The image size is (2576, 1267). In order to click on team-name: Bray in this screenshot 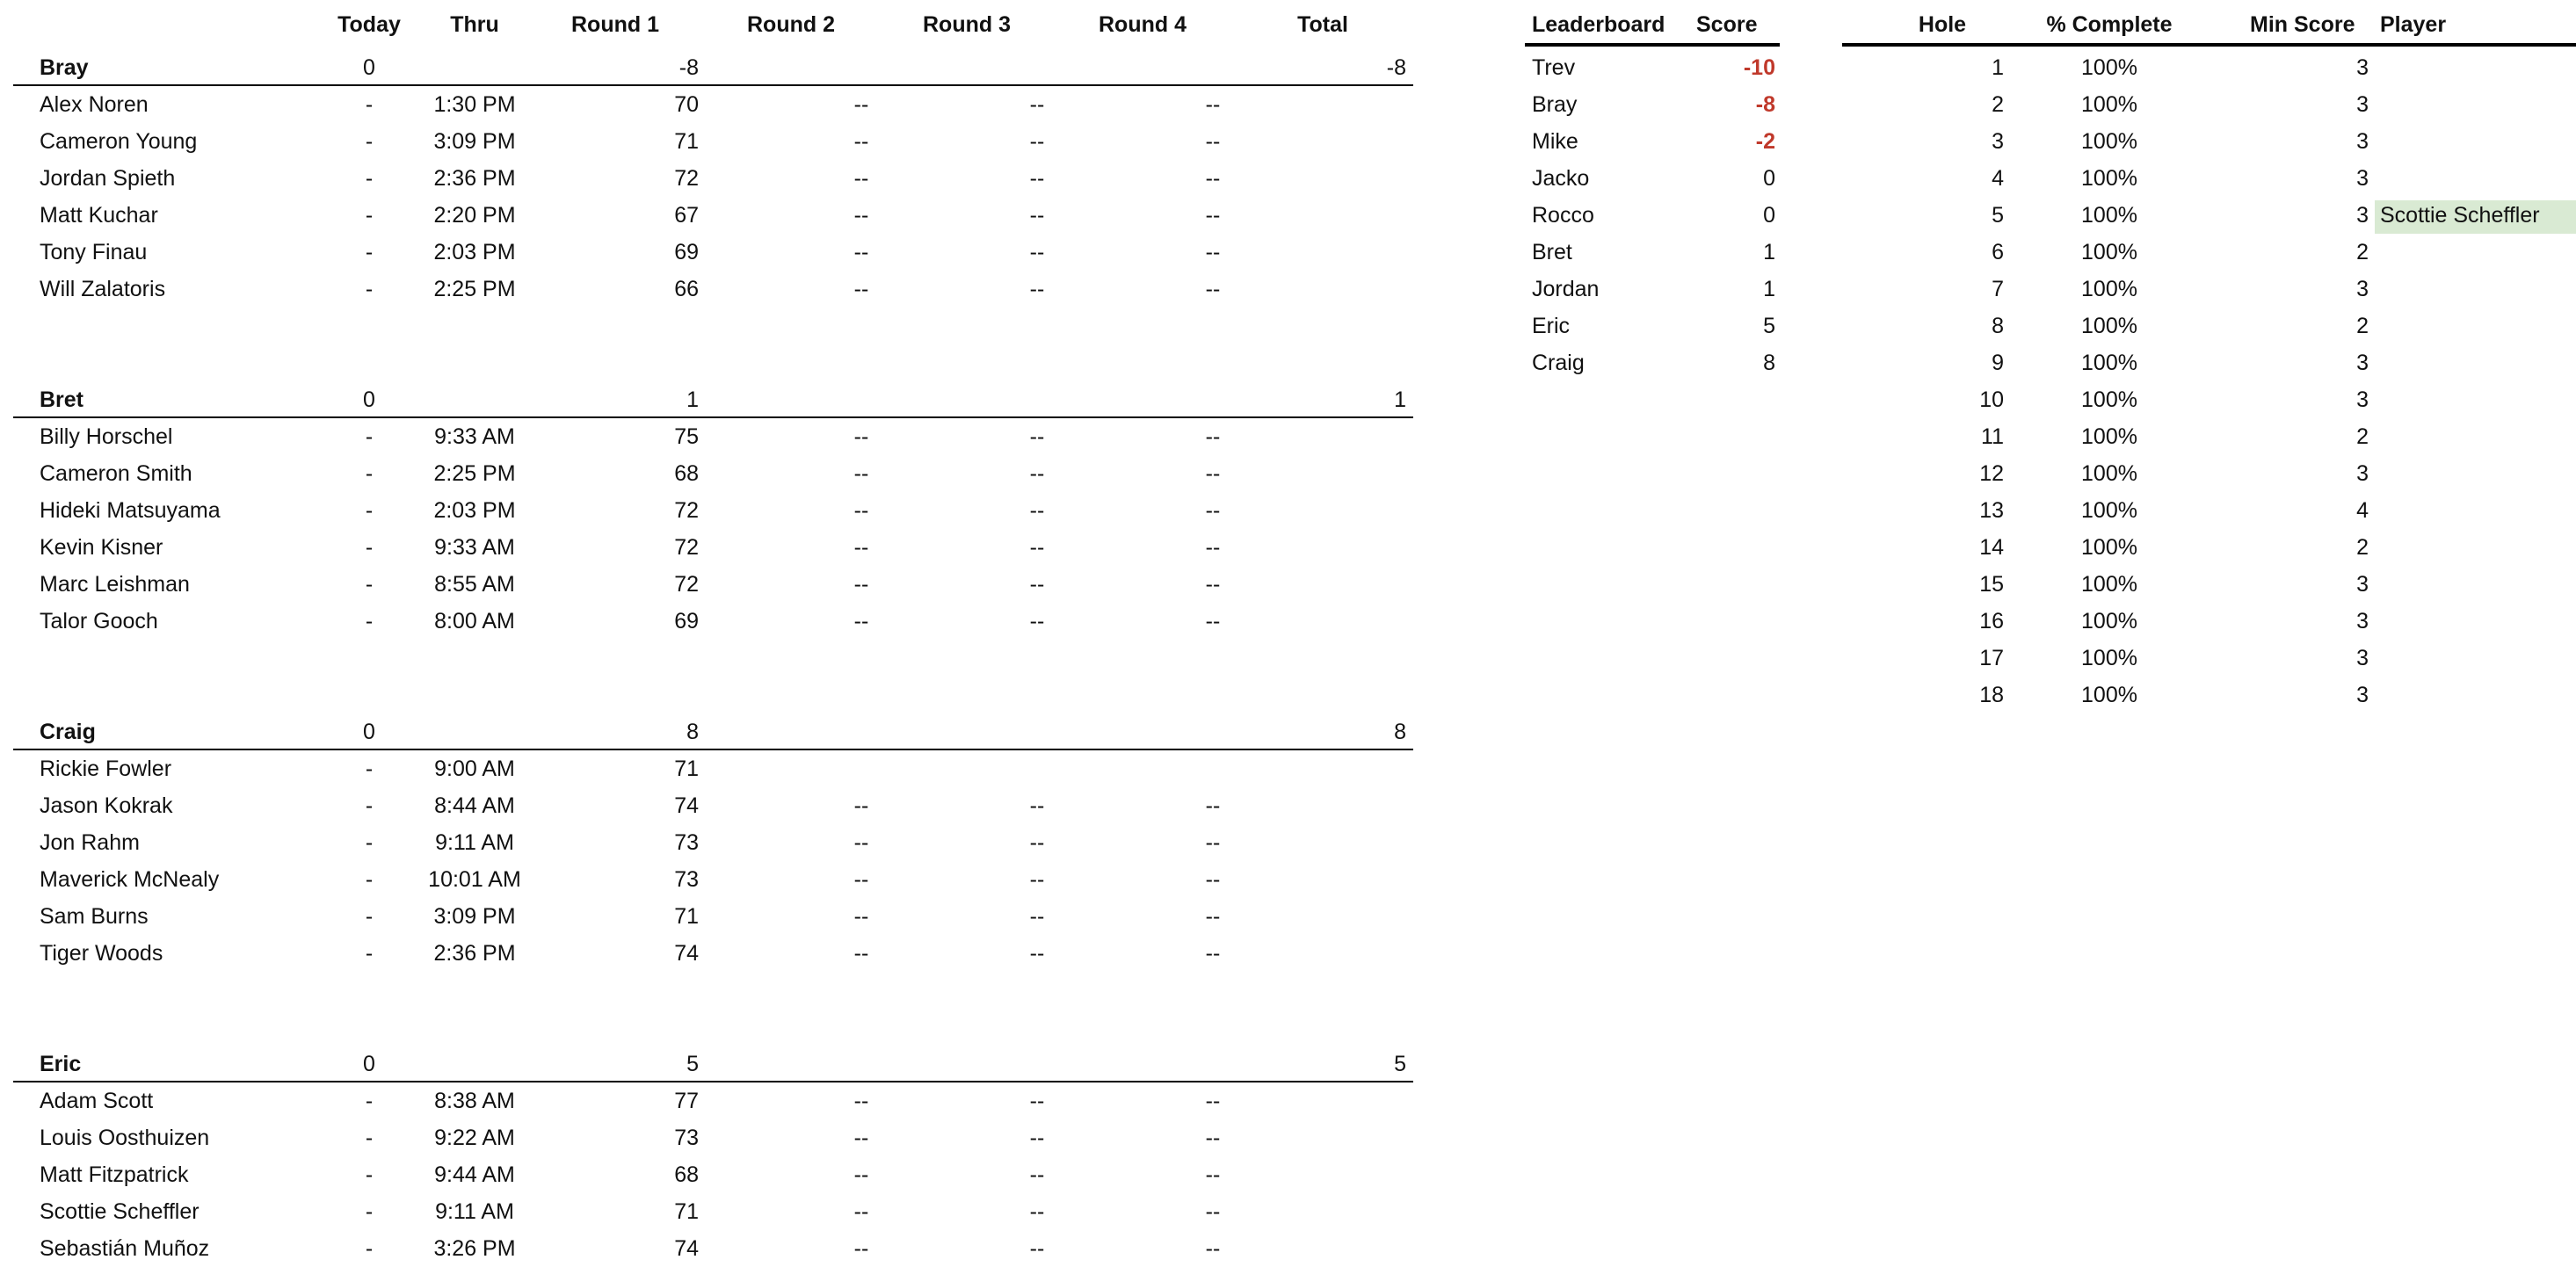, I will do `click(64, 68)`.